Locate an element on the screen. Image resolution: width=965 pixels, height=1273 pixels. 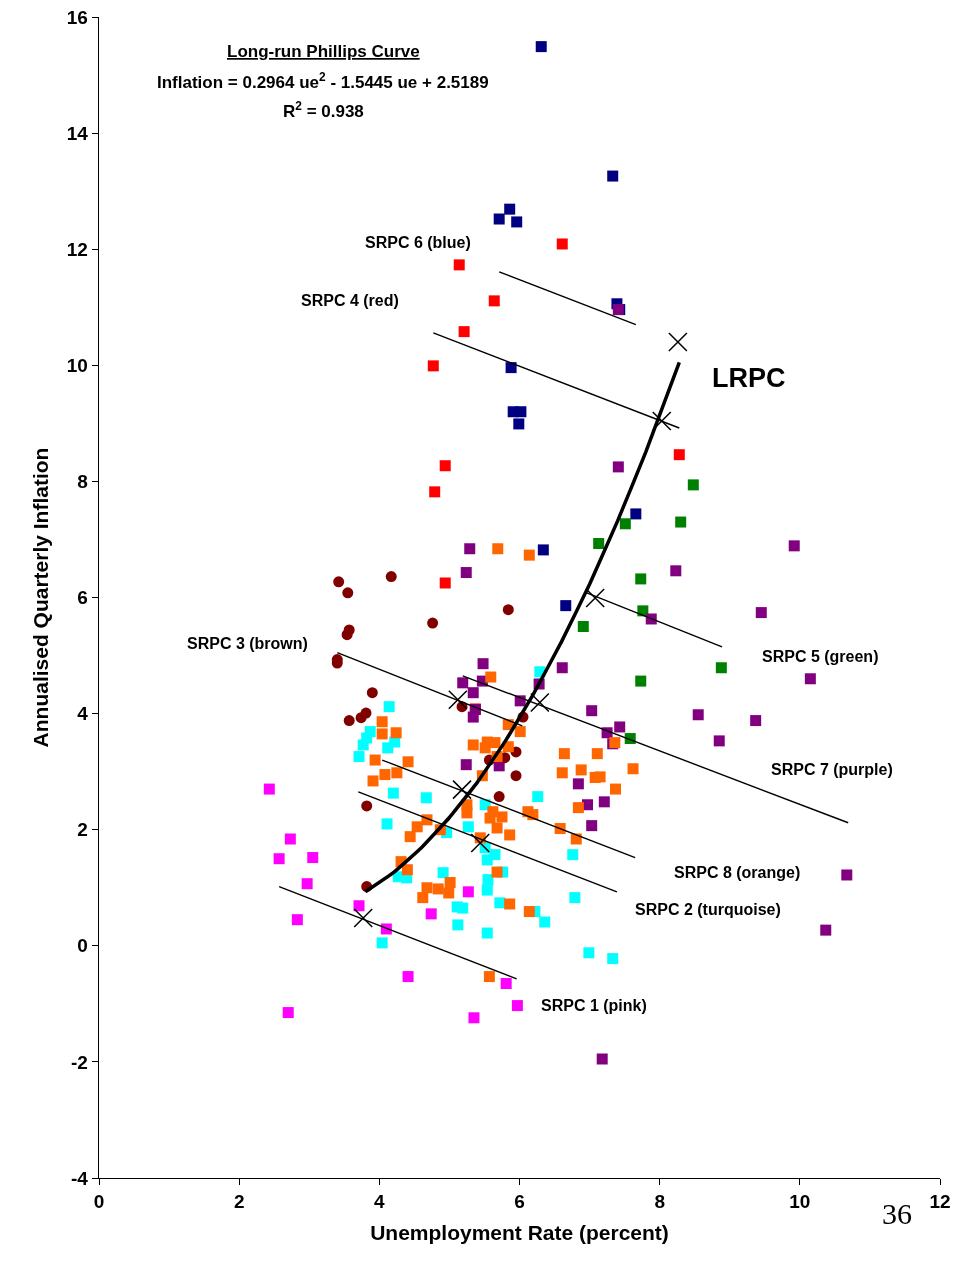
y-tick-label: 8 is located at coordinates (82, 482).